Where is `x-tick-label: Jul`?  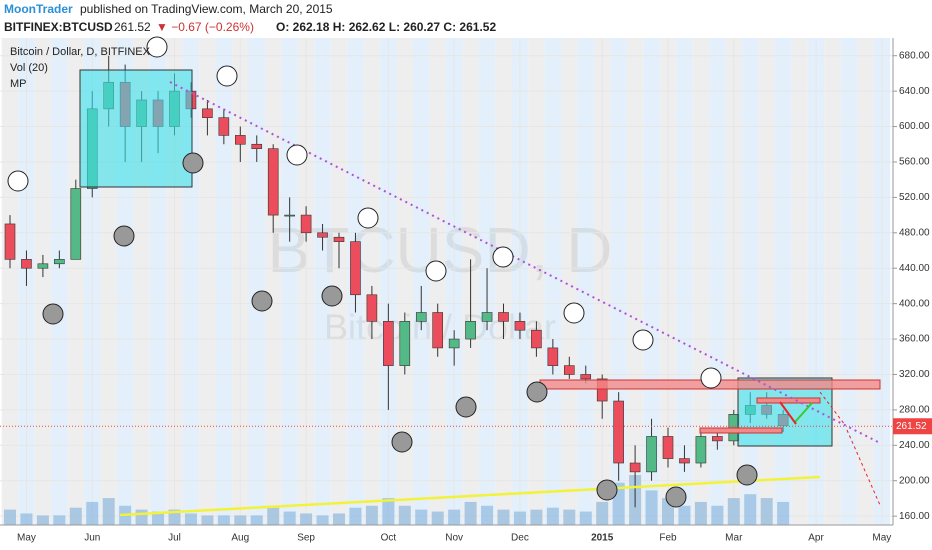 x-tick-label: Jul is located at coordinates (174, 538).